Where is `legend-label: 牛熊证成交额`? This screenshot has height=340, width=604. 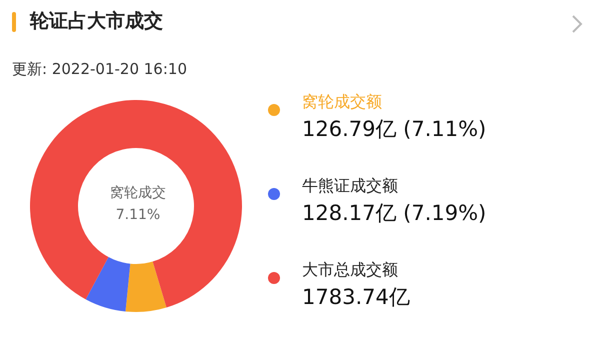
legend-label: 牛熊证成交额 is located at coordinates (350, 186).